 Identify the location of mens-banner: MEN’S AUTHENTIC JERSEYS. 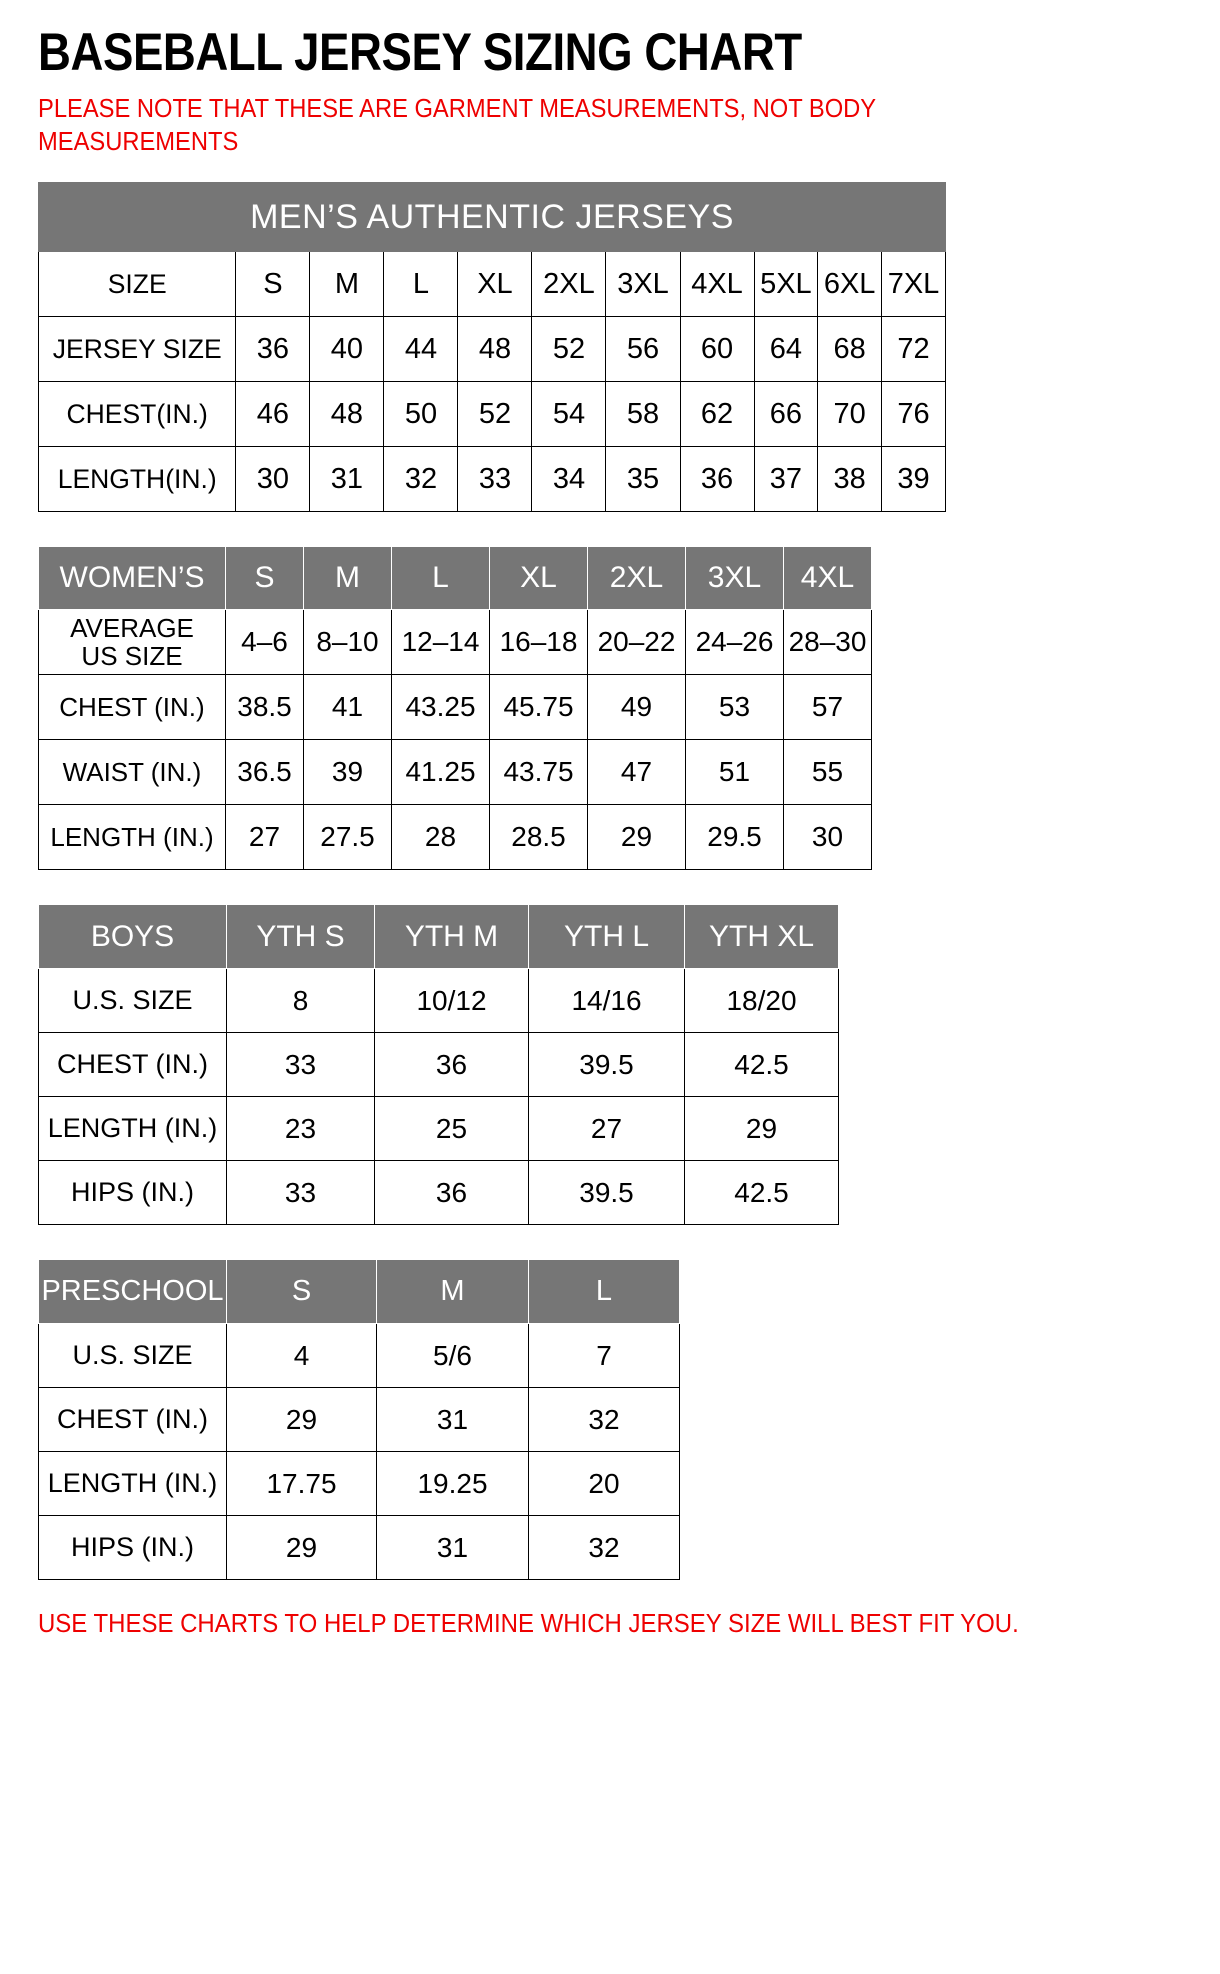
(492, 217).